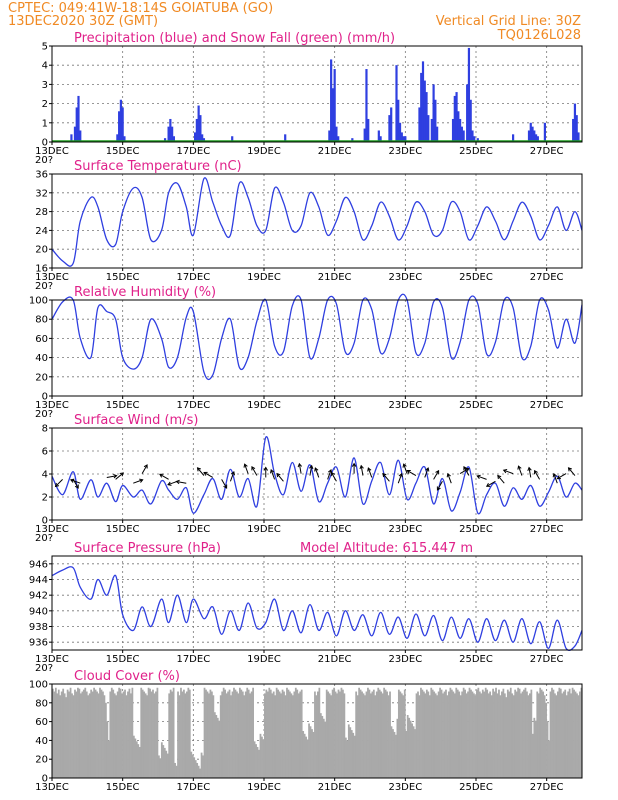 The width and height of the screenshot is (618, 800). I want to click on x-tick-label: 25DEC, so click(476, 787).